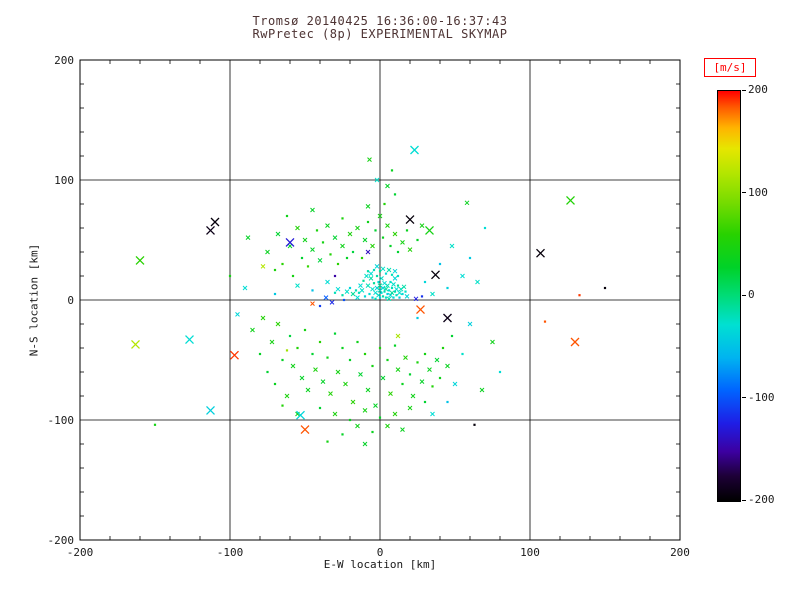  Describe the element at coordinates (758, 499) in the screenshot. I see `colorbar-tick-label: -200` at that location.